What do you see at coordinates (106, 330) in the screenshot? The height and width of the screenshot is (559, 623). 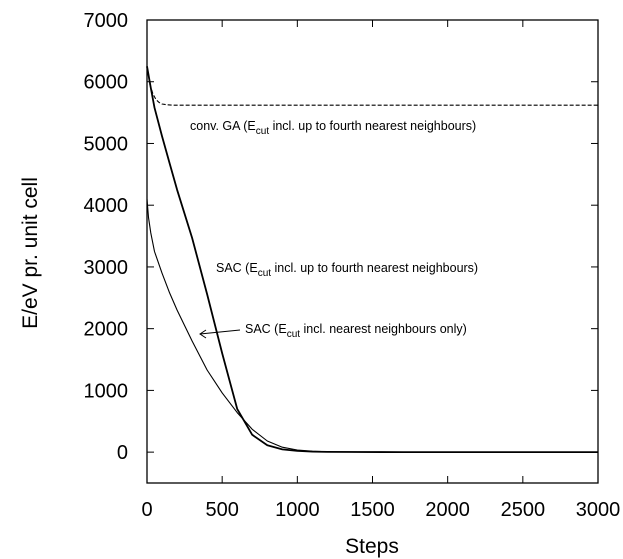 I see `y-tick-label: 2000` at bounding box center [106, 330].